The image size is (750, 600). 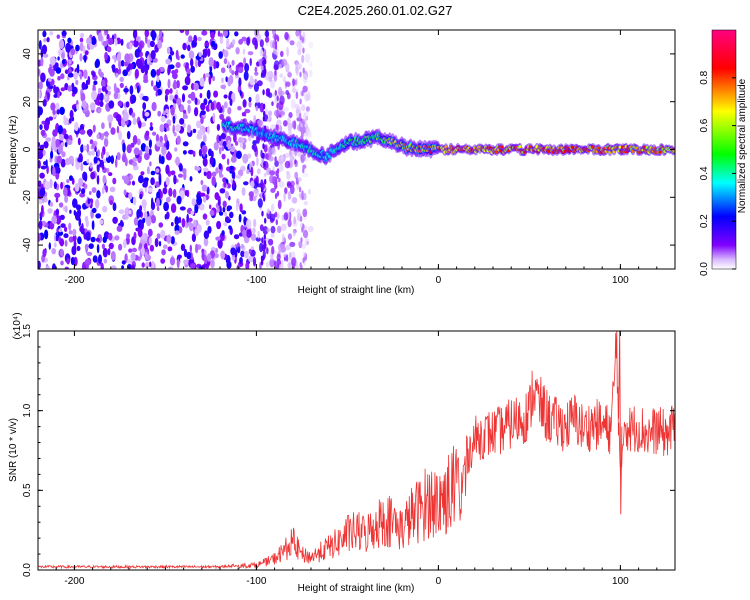 What do you see at coordinates (439, 280) in the screenshot?
I see `spectrogram-x-tick-label: 0` at bounding box center [439, 280].